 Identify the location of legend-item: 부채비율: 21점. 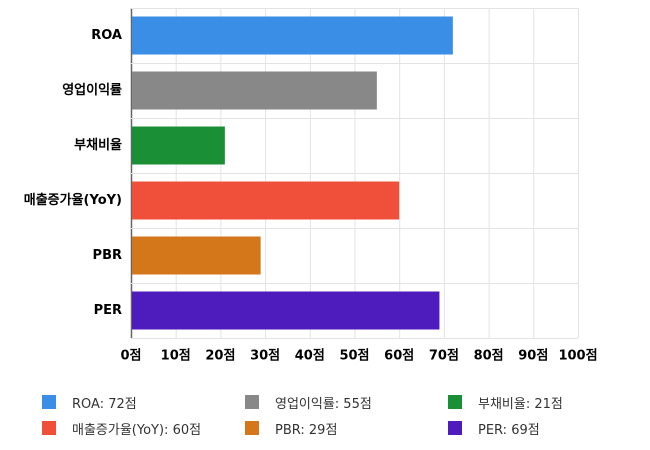
(505, 402).